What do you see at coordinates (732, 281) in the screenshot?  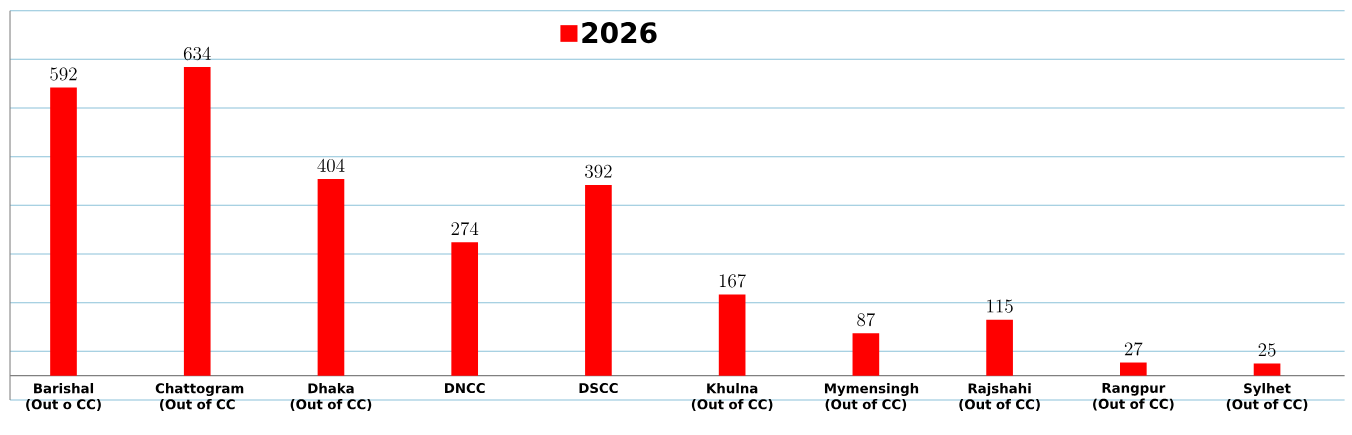 I see `data-label: 167` at bounding box center [732, 281].